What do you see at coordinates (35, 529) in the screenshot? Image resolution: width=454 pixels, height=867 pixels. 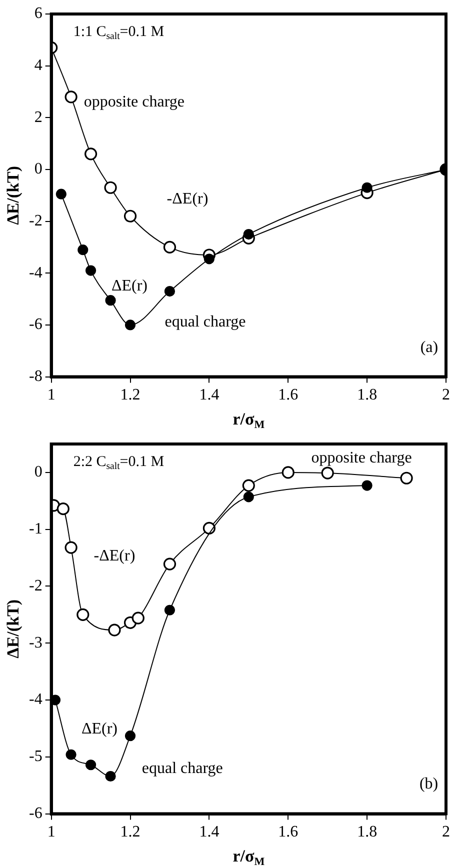 I see `y-tick-label: -1` at bounding box center [35, 529].